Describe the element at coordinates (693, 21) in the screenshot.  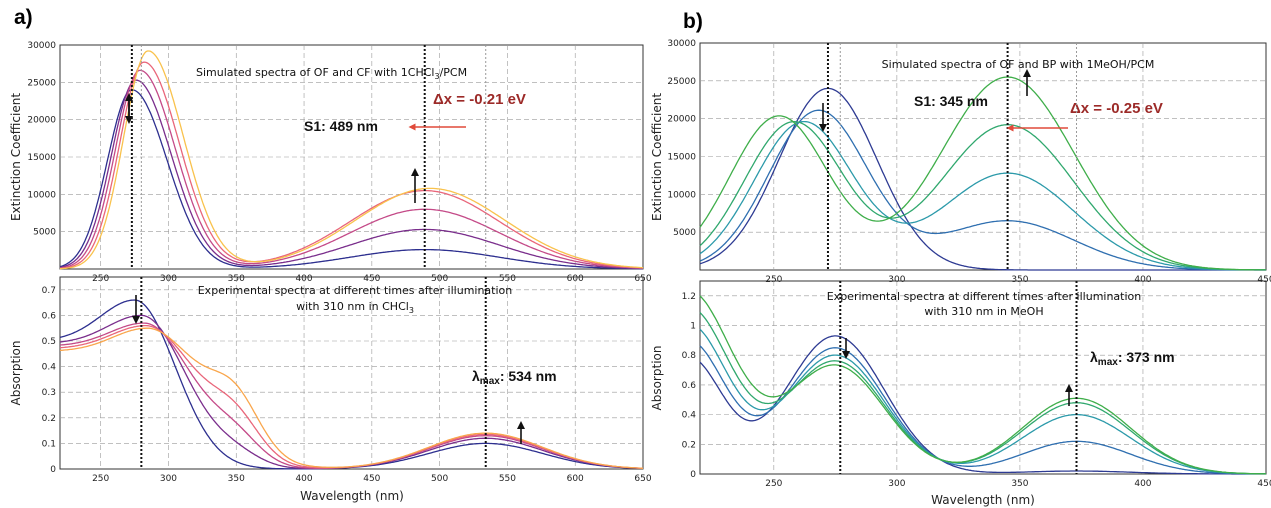
I see `panel-b-letter: b)` at that location.